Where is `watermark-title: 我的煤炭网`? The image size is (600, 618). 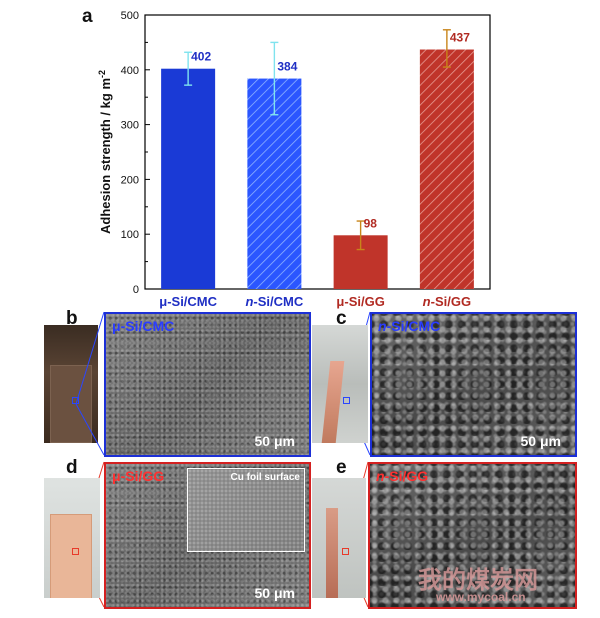 watermark-title: 我的煤炭网 is located at coordinates (478, 580).